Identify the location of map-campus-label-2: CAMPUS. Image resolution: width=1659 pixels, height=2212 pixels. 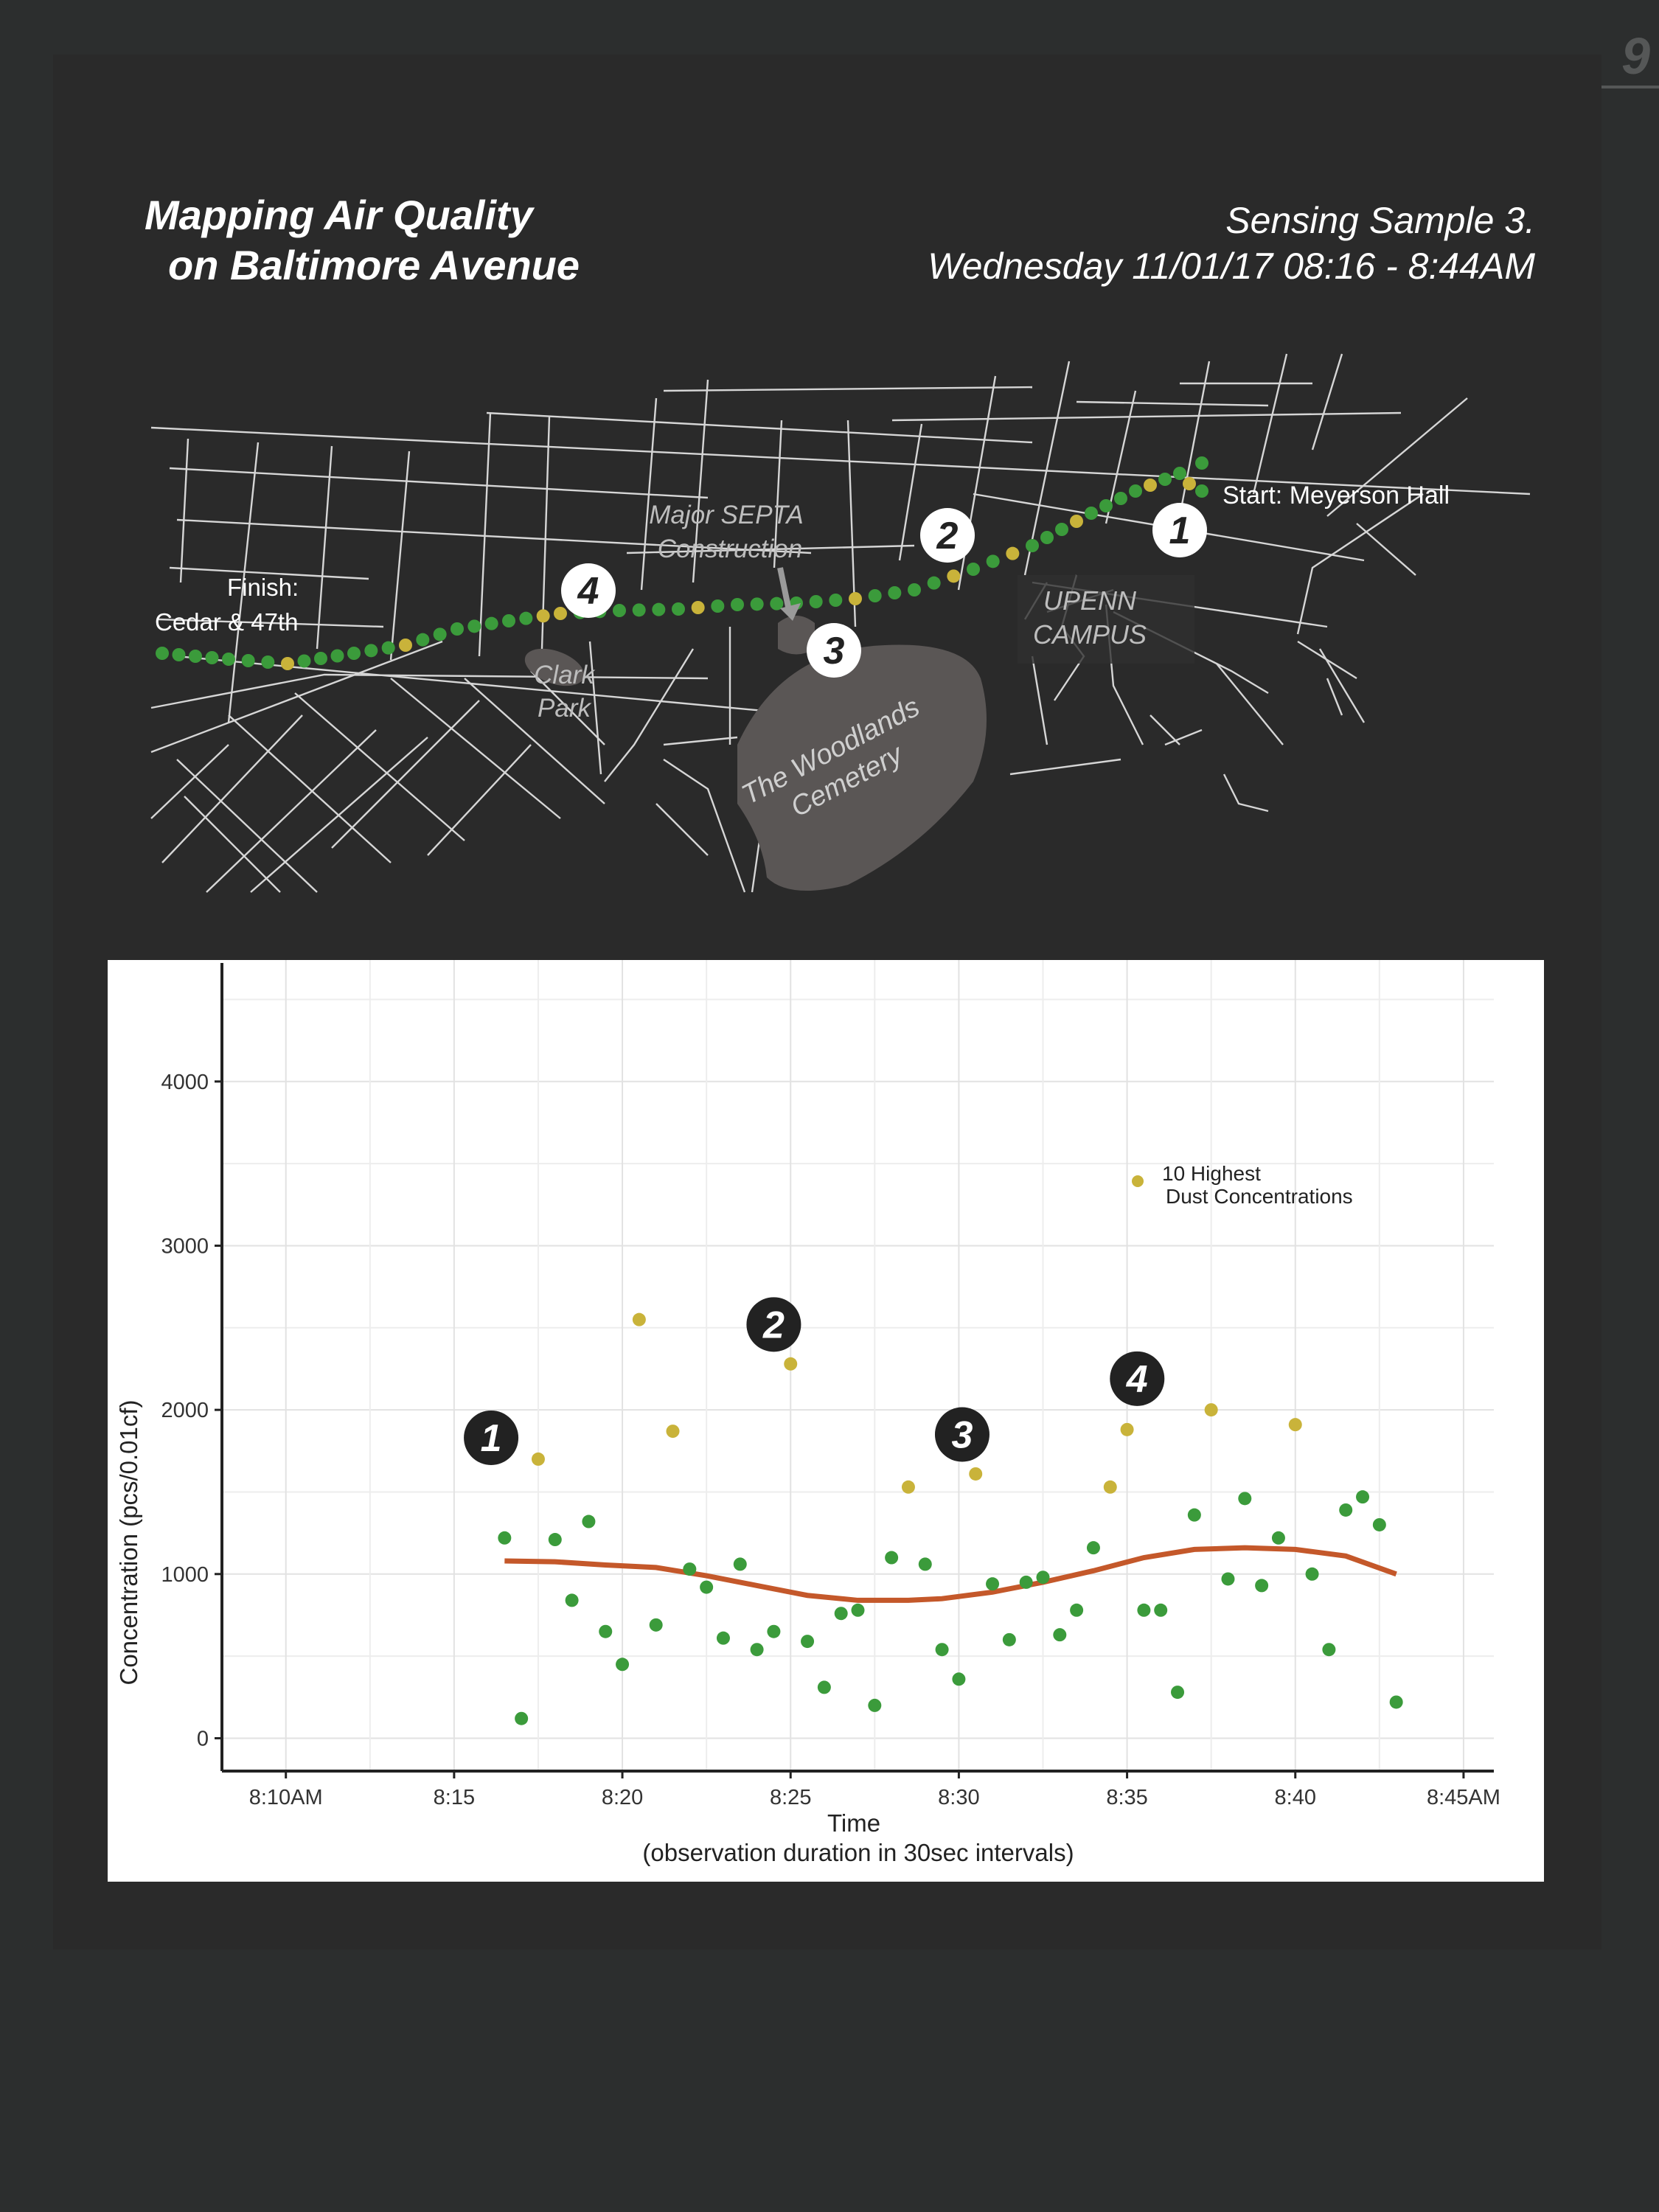
(1090, 634).